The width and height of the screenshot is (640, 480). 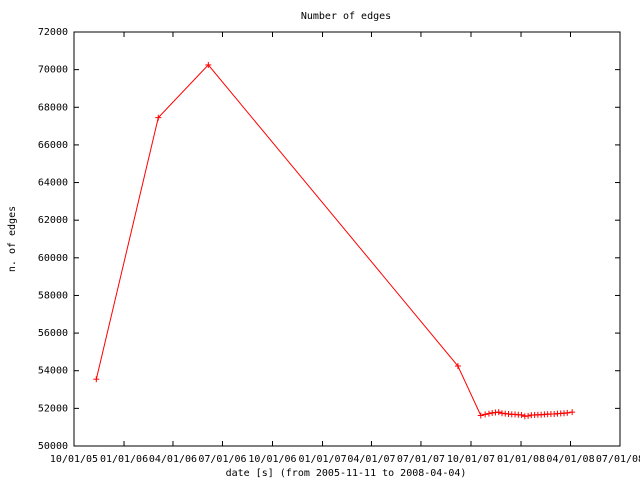 What do you see at coordinates (521, 459) in the screenshot?
I see `x-tick-label: 01/01/08` at bounding box center [521, 459].